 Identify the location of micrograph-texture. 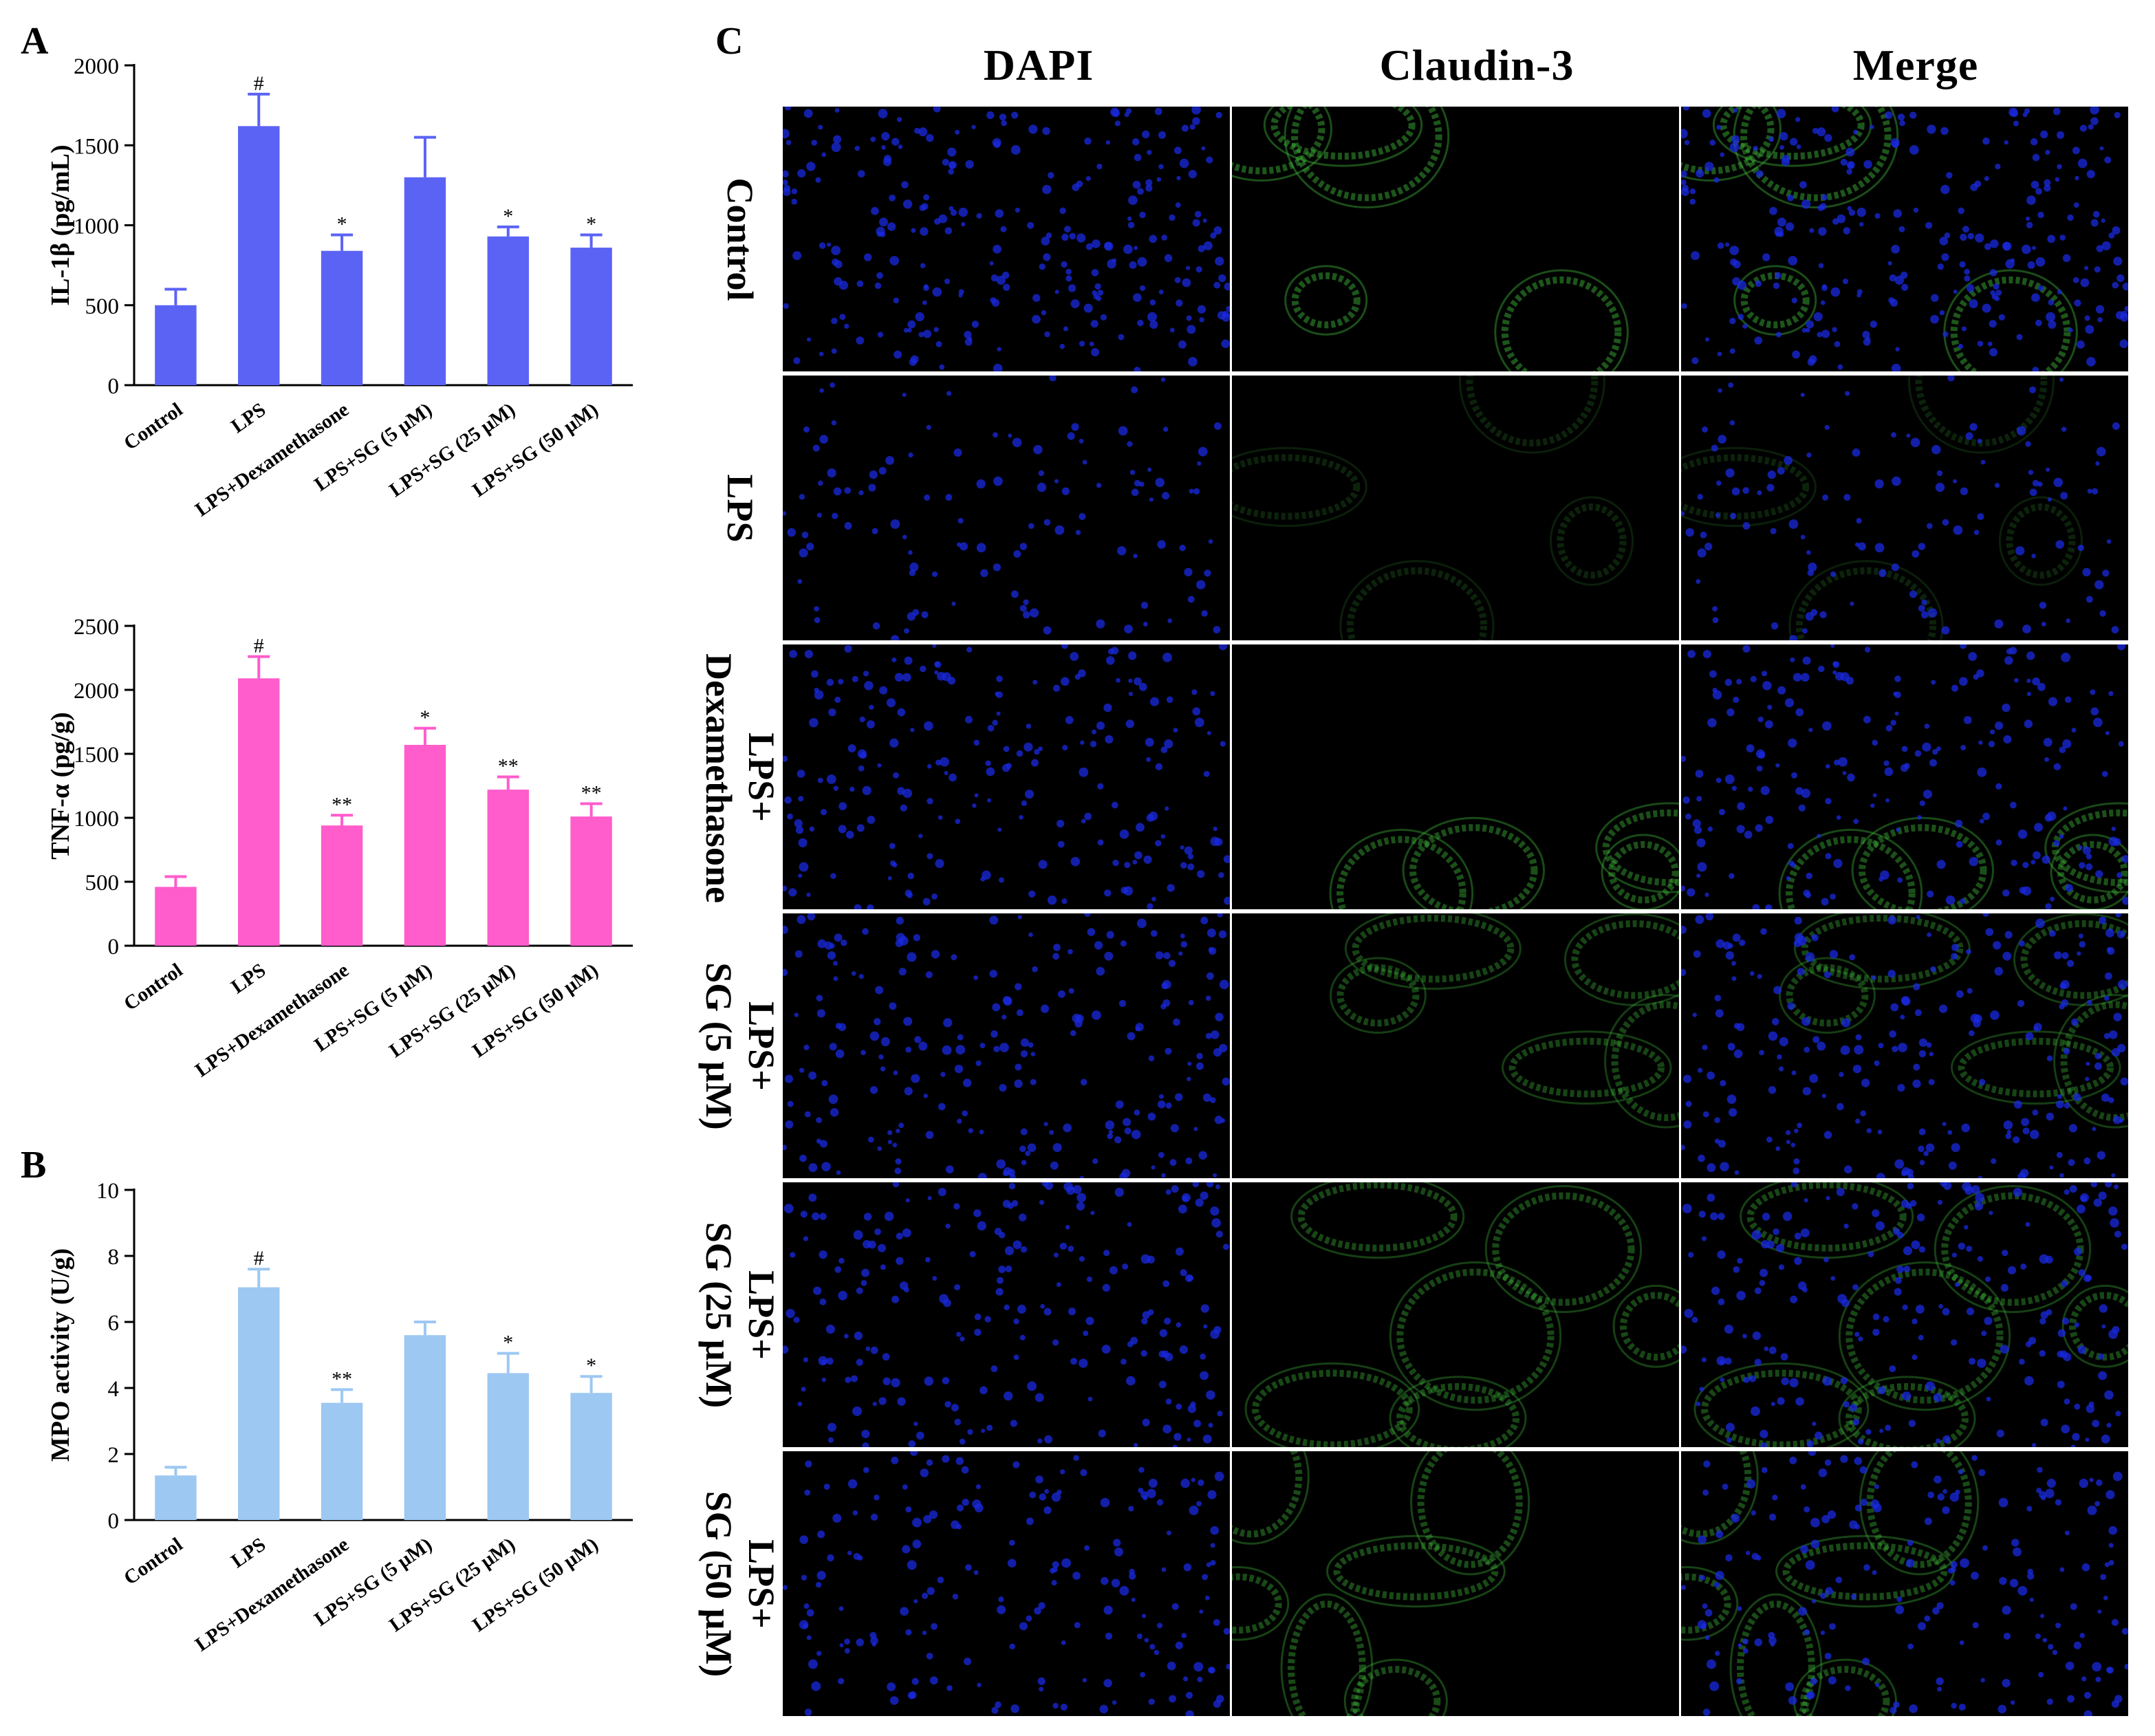
(1007, 1314).